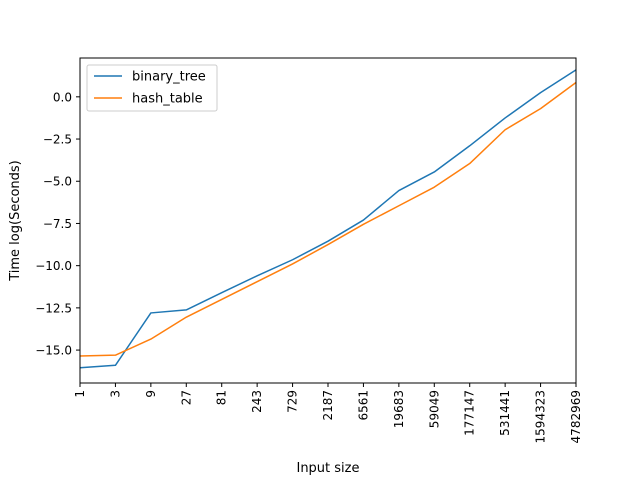 This screenshot has height=485, width=640. I want to click on x-tick-label: 3, so click(115, 394).